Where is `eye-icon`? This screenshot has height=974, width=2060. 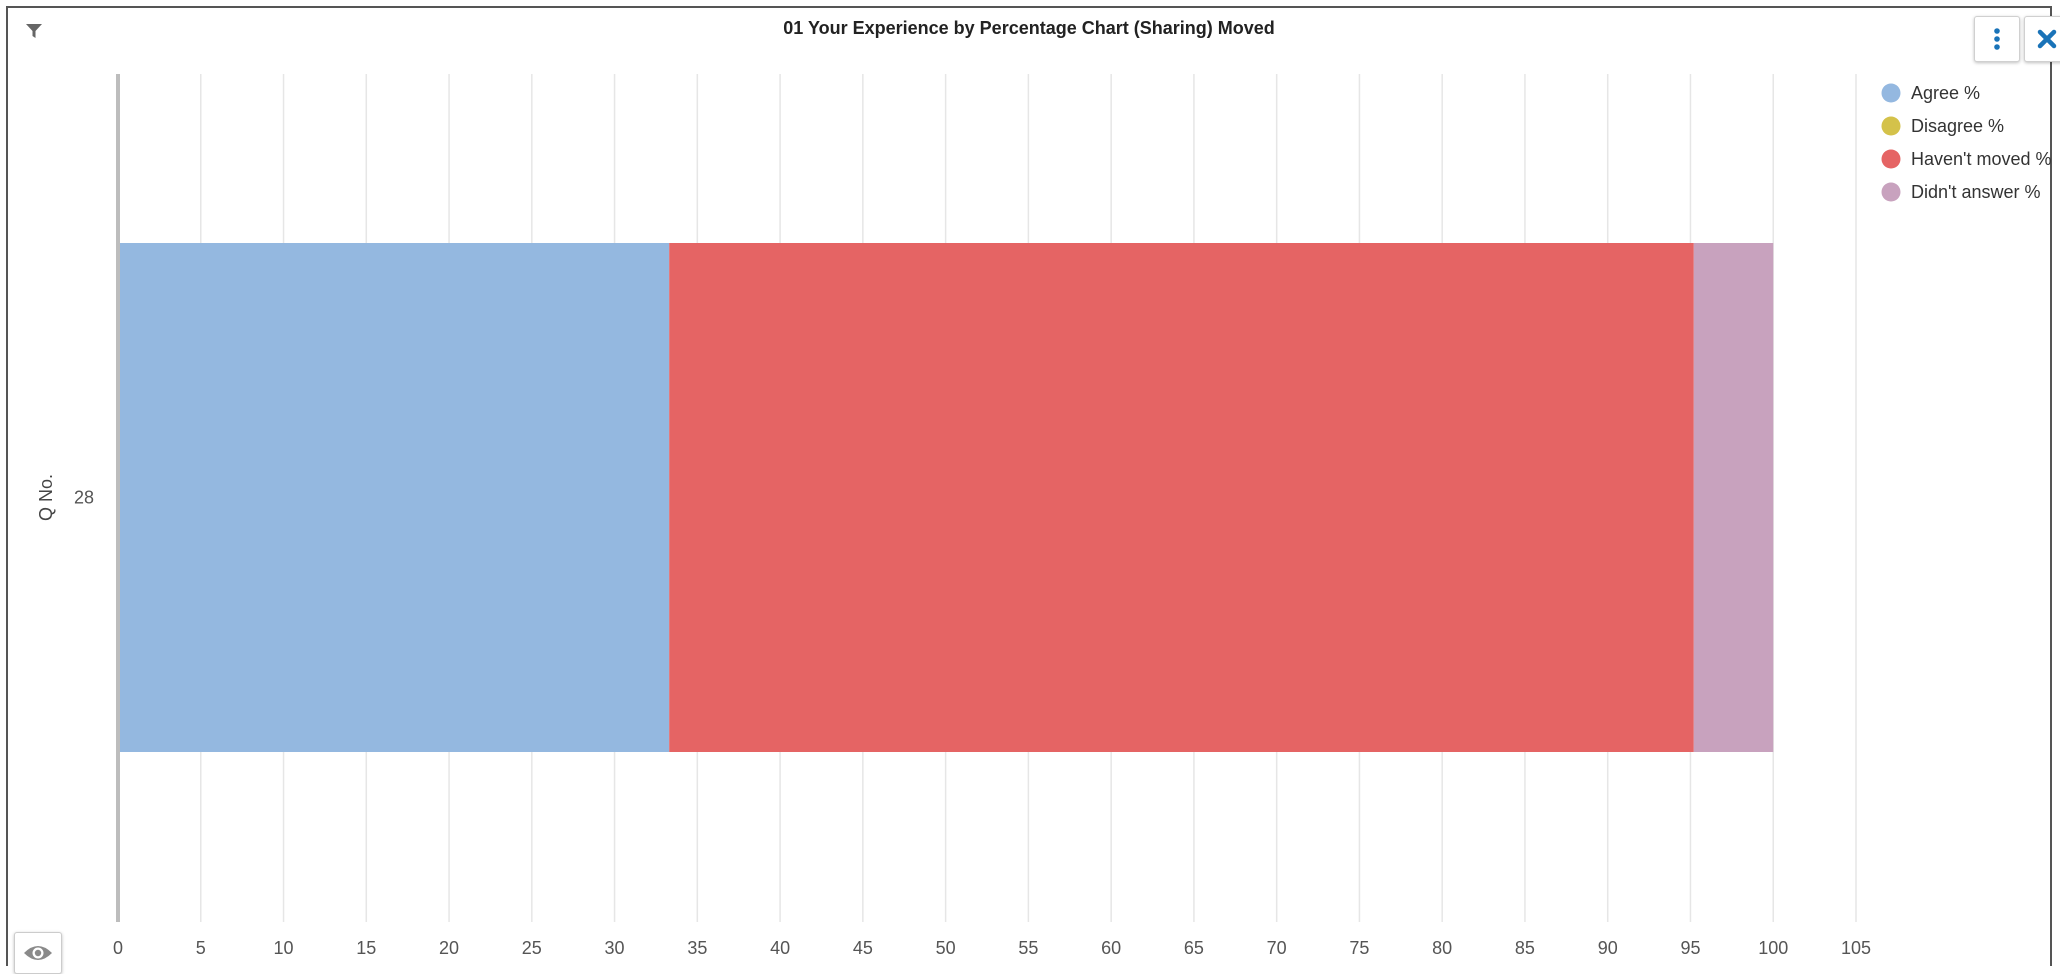 eye-icon is located at coordinates (38, 953).